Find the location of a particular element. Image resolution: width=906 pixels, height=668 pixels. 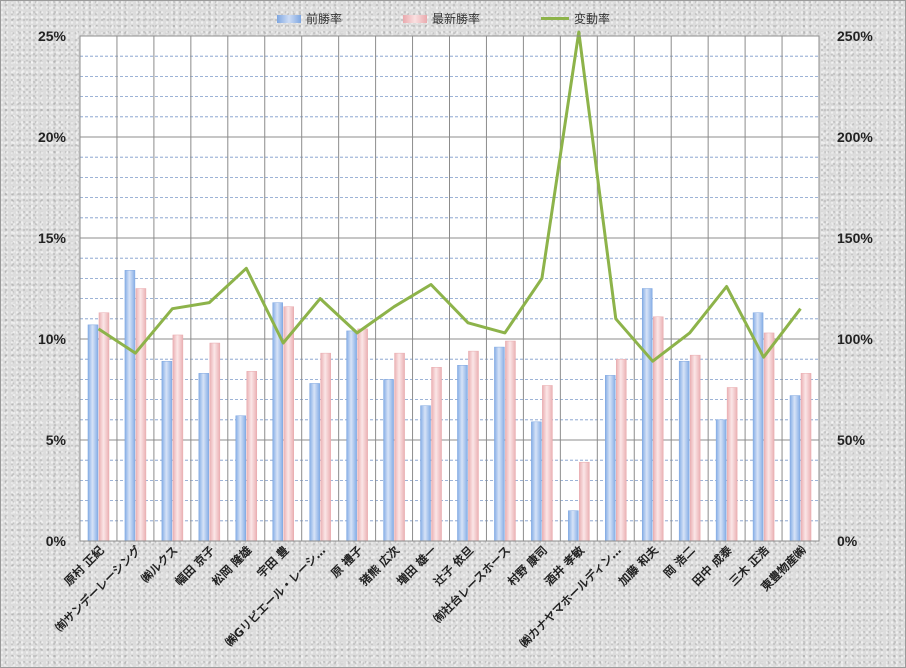

y-left-tick-label: 10% is located at coordinates (52, 339).